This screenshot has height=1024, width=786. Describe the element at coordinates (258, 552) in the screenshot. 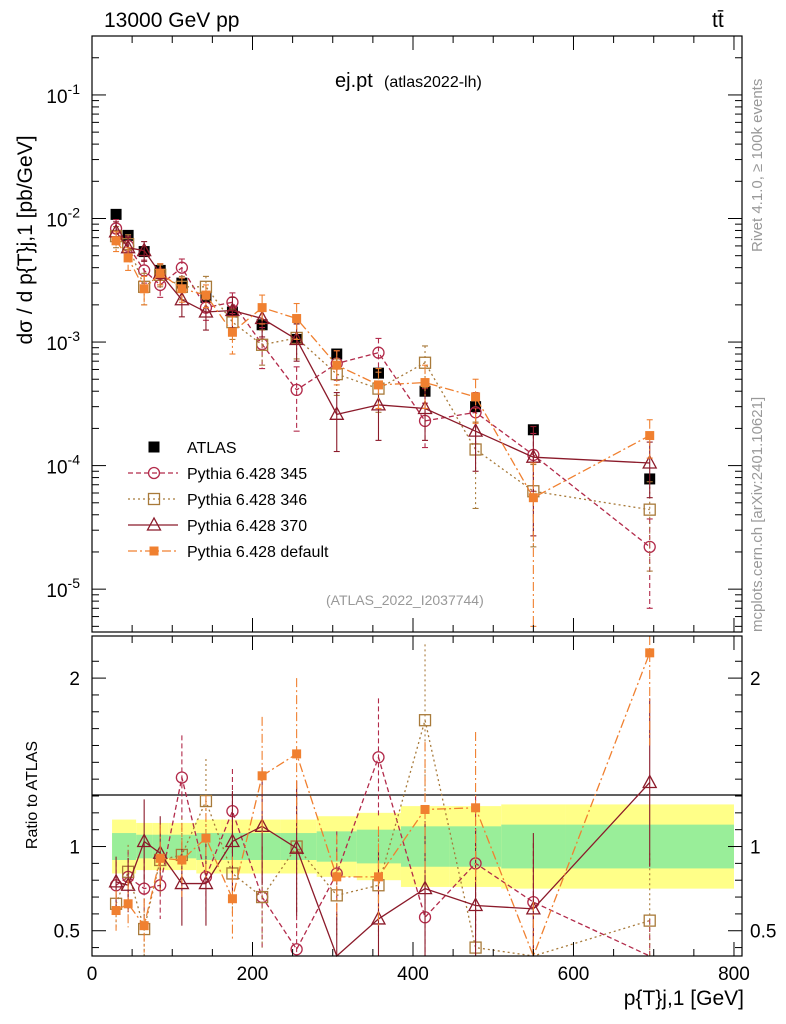

I see `legend-label: Pythia 6.428 default` at that location.